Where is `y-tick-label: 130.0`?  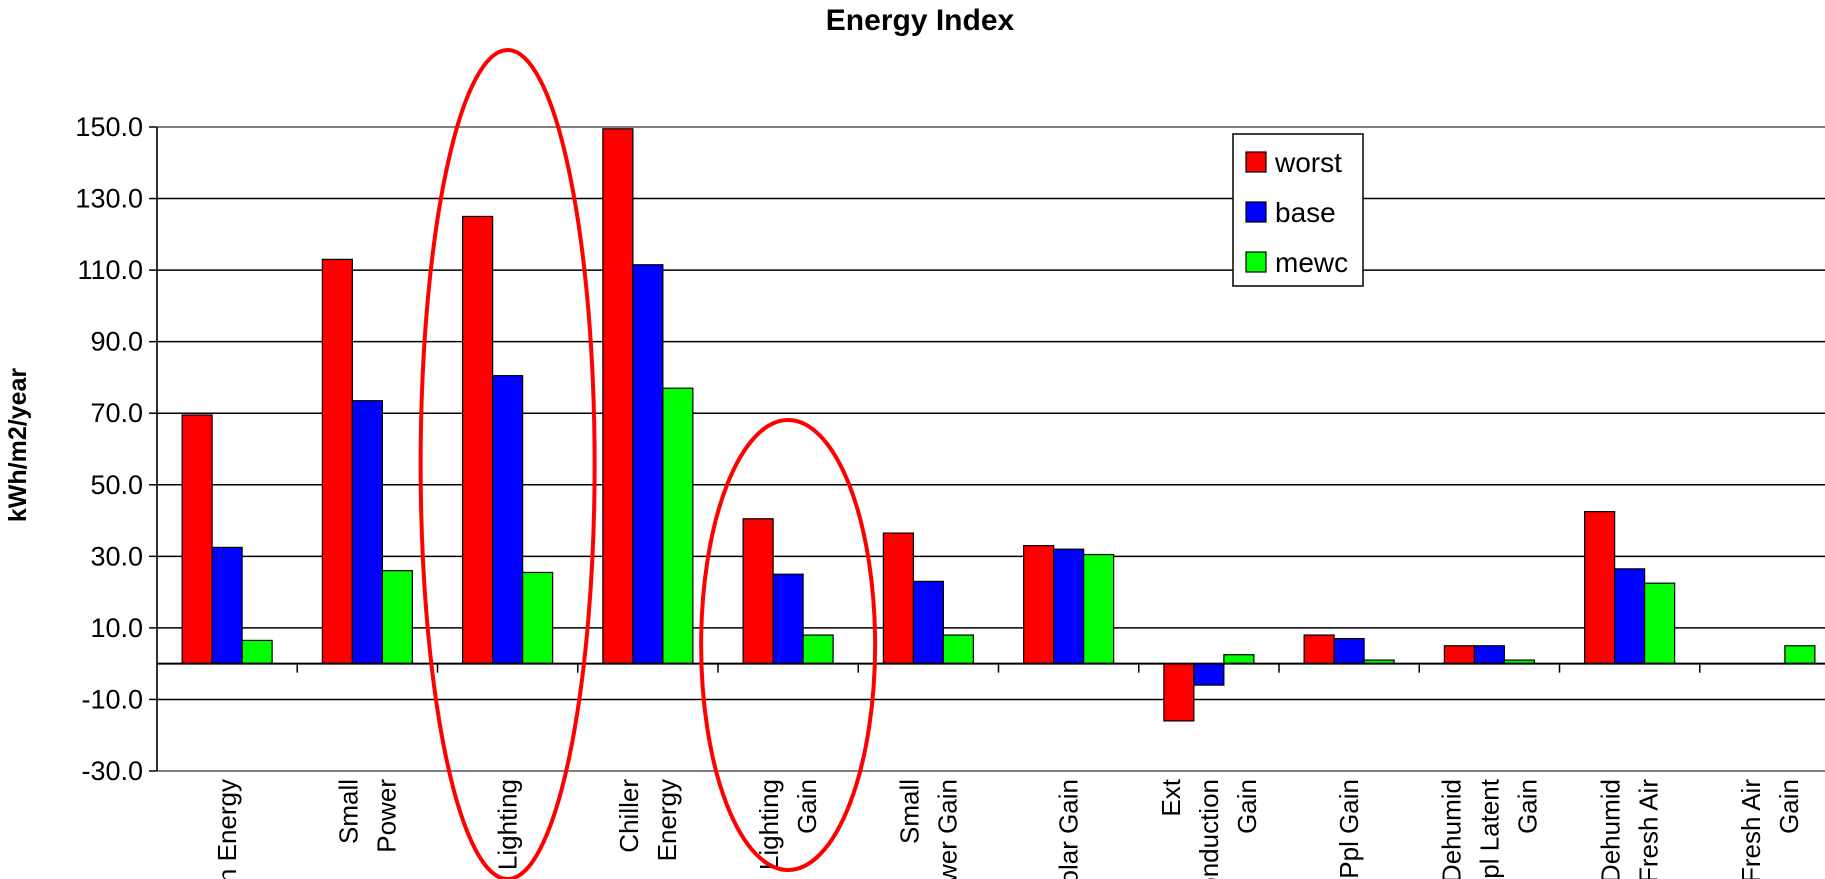
y-tick-label: 130.0 is located at coordinates (109, 199).